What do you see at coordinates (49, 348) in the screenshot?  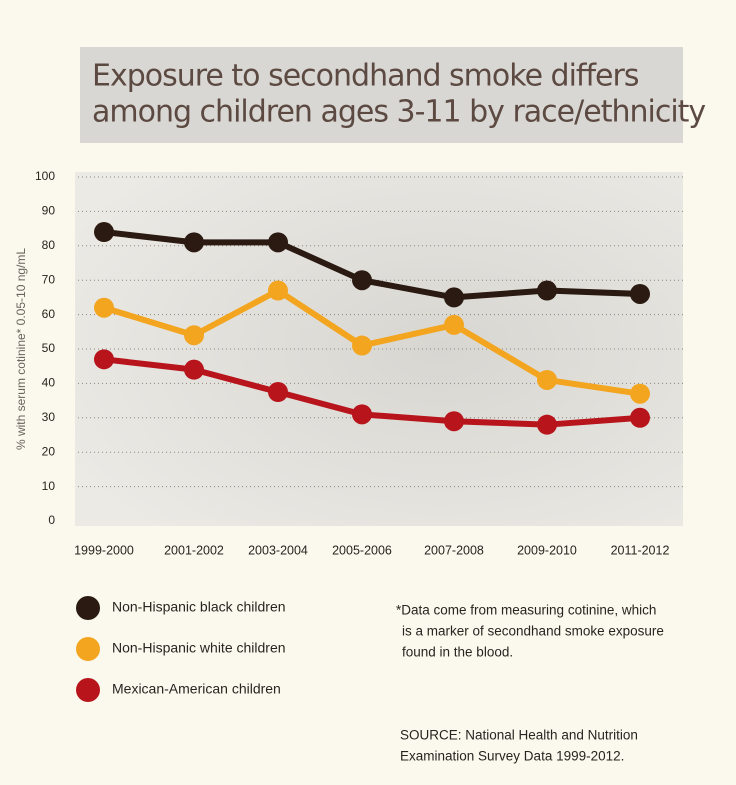 I see `y-tick-label: 50` at bounding box center [49, 348].